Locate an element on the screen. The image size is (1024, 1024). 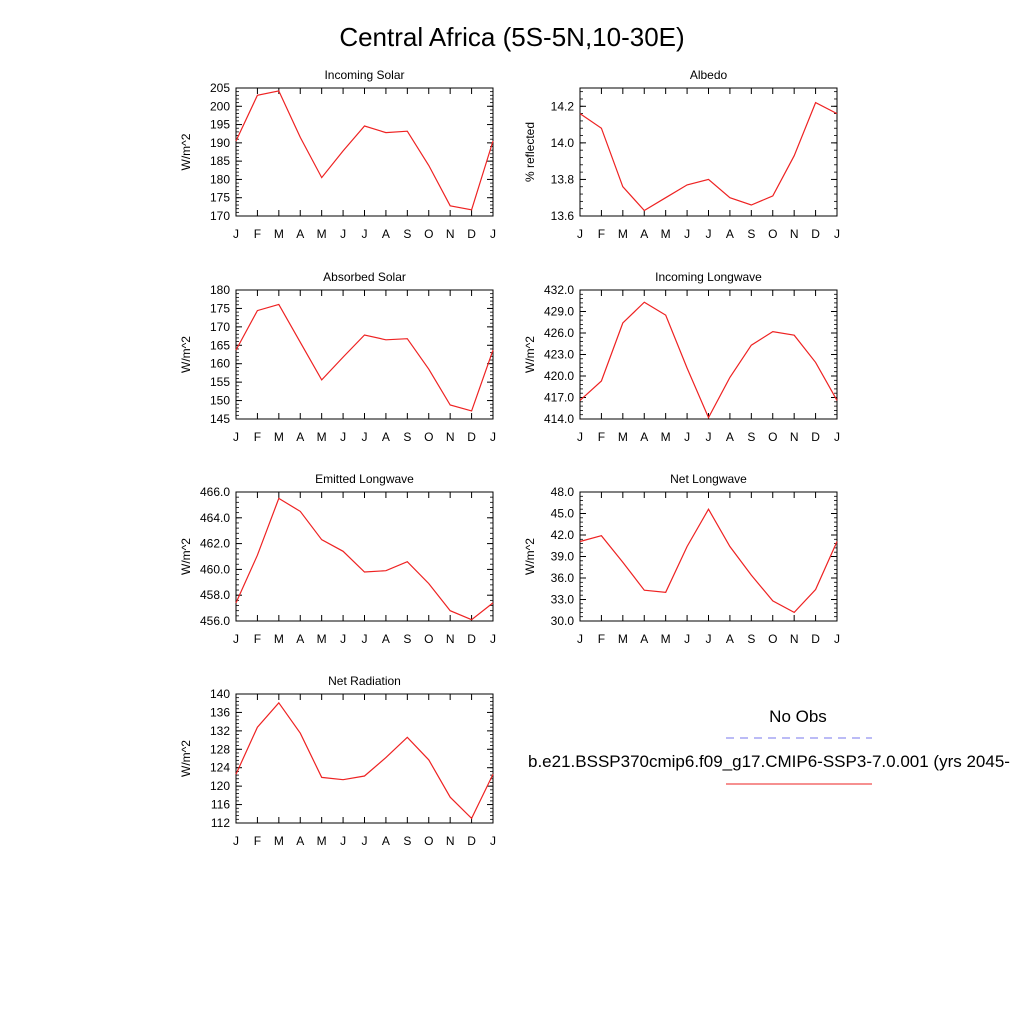
y-tick-label: 136 is located at coordinates (220, 712).